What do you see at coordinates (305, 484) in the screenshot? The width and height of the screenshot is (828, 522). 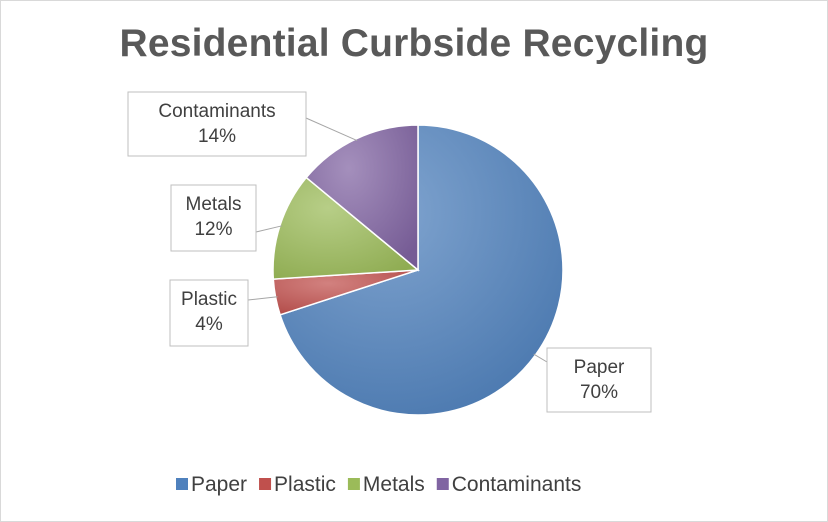 I see `legend-label-plastic: Plastic` at bounding box center [305, 484].